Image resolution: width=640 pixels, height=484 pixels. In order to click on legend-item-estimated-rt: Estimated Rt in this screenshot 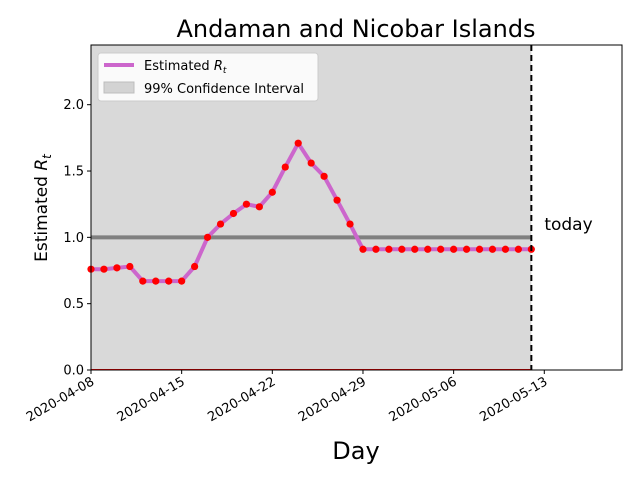, I will do `click(185, 67)`.